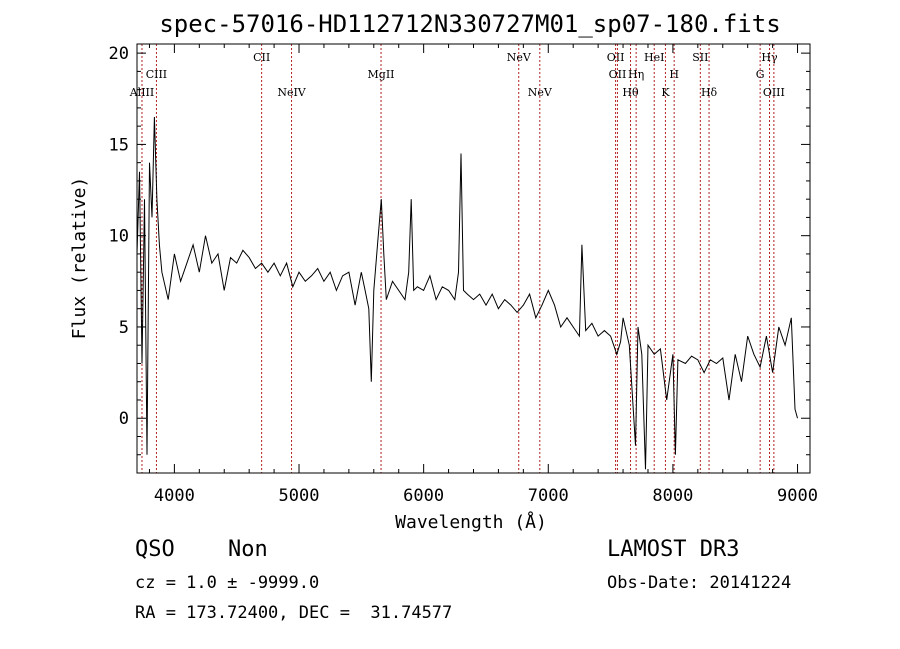  Describe the element at coordinates (299, 496) in the screenshot. I see `x-tick-label: 5000` at that location.